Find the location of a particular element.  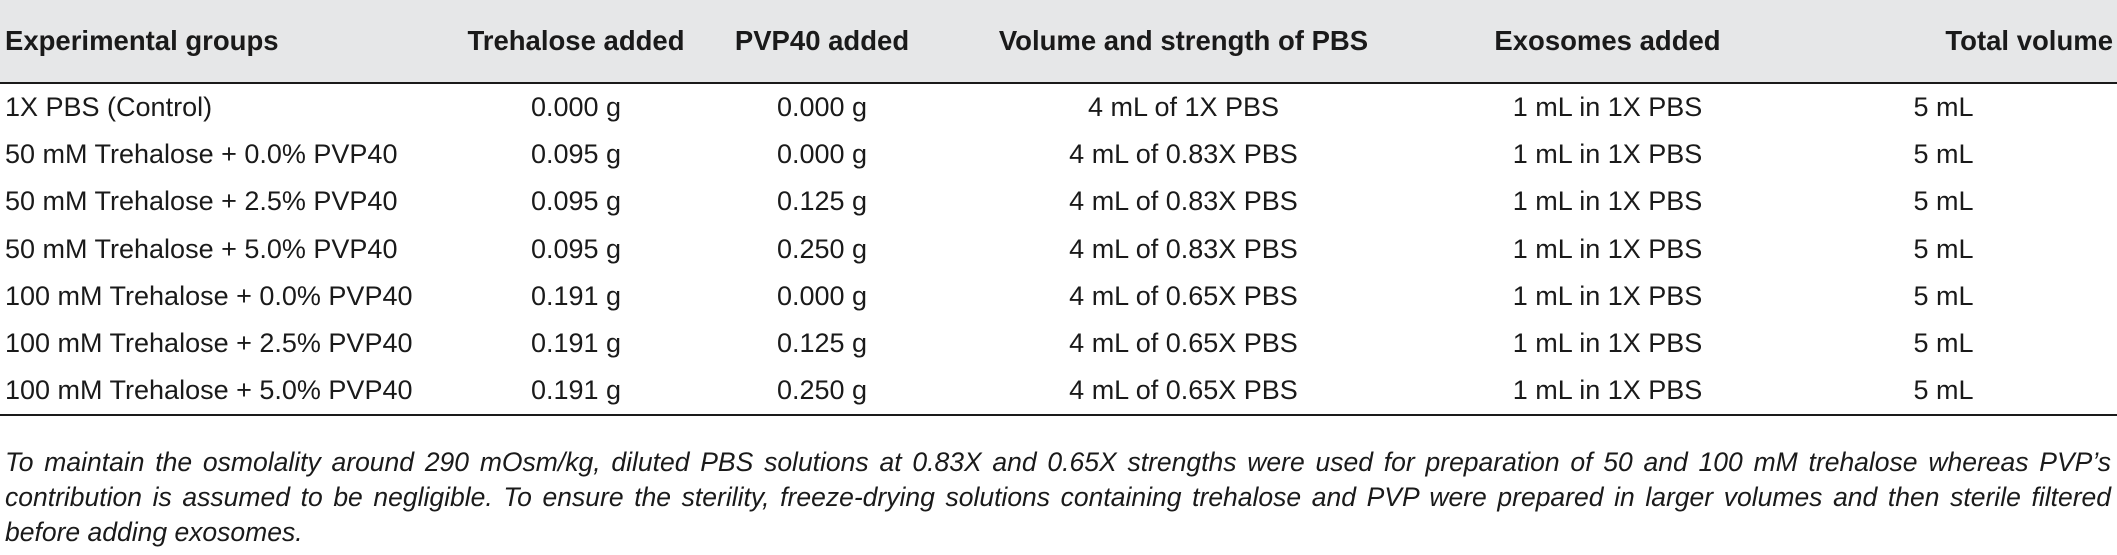

cell-group: 50 mM Trehalose + 5.0% PVP40 is located at coordinates (201, 248).